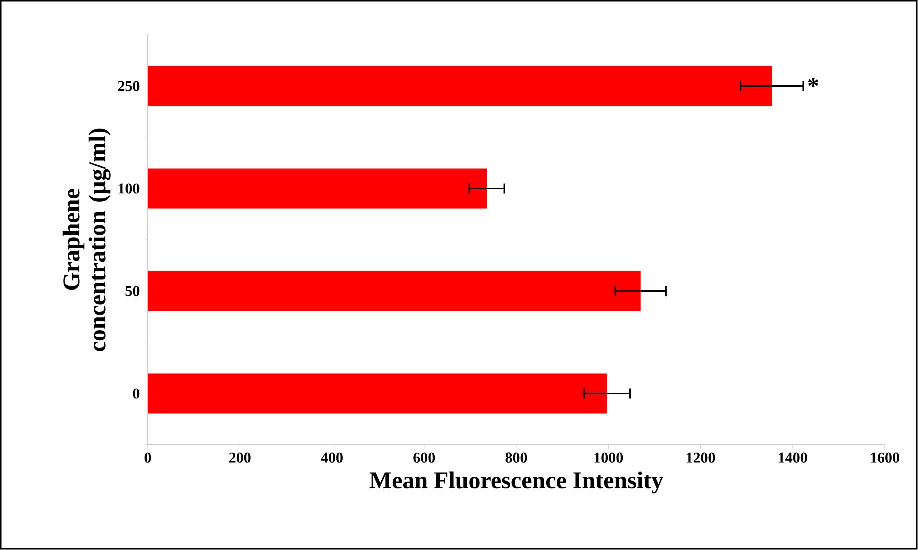  What do you see at coordinates (425, 457) in the screenshot?
I see `x-tick-label: 600` at bounding box center [425, 457].